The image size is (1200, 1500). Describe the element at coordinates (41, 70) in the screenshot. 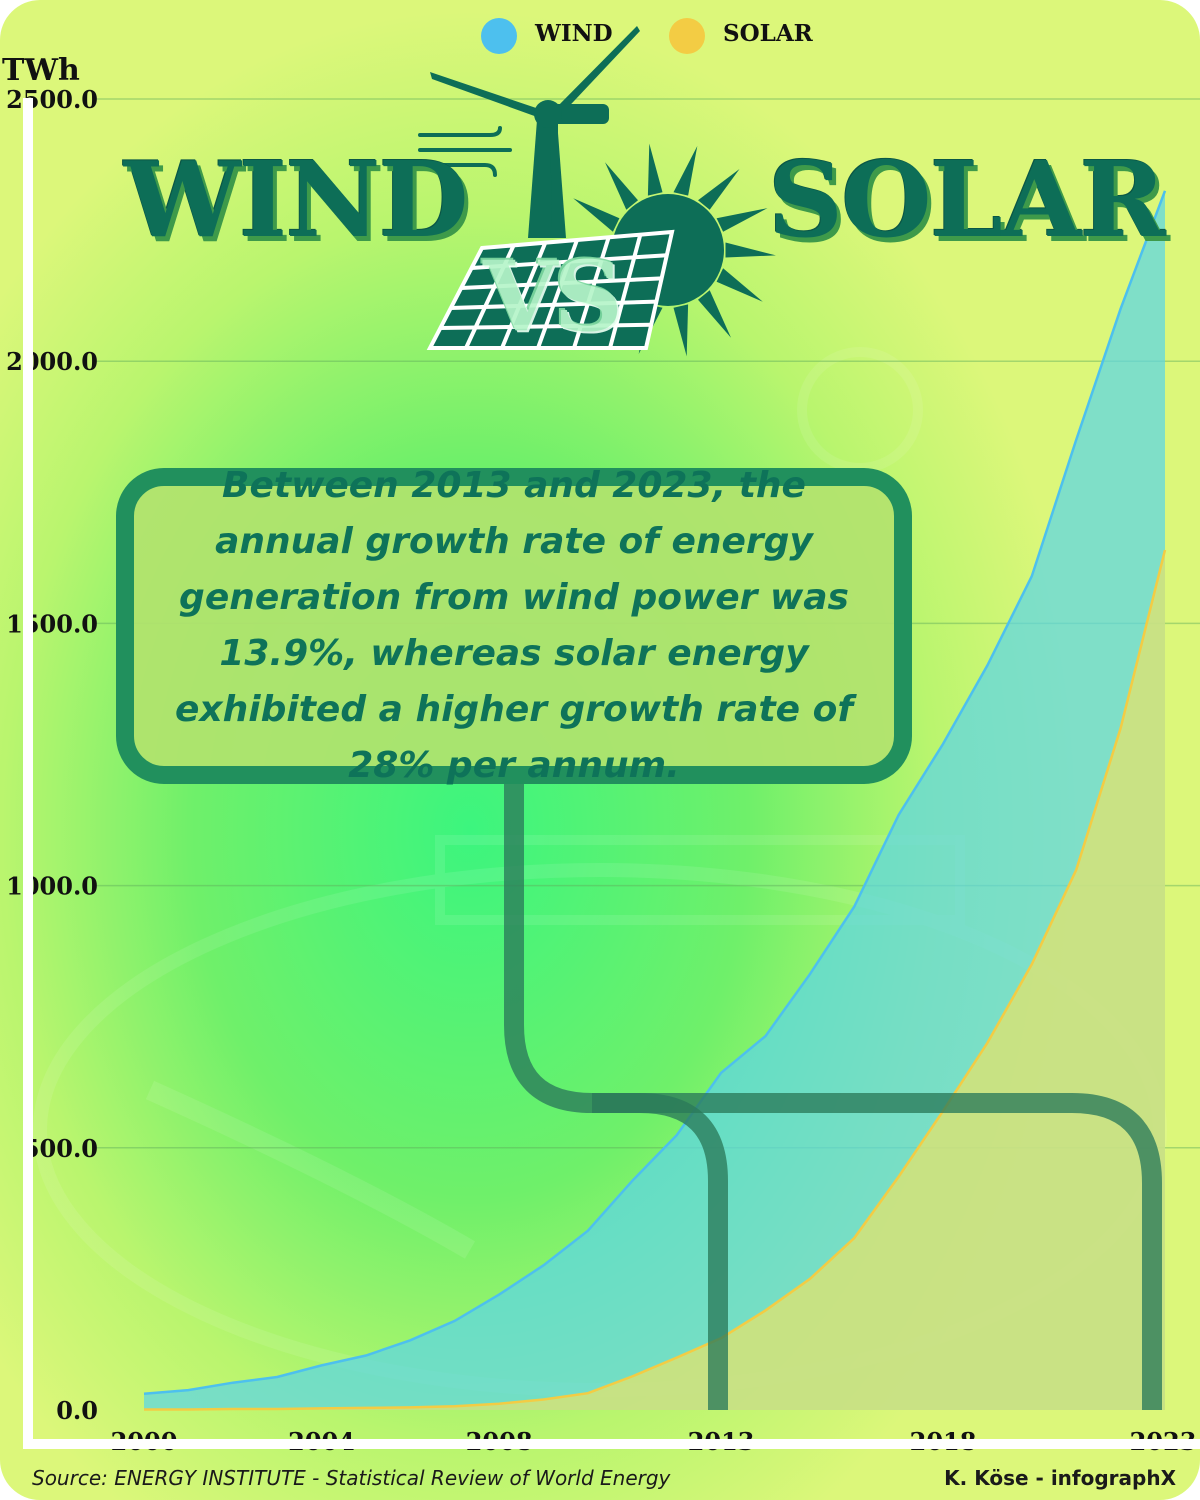

I see `y-axis-unit: TWh` at that location.